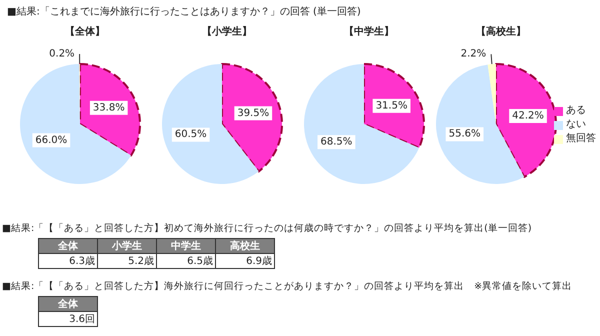 Image resolution: width=600 pixels, height=336 pixels. What do you see at coordinates (200, 261) in the screenshot?
I see `text: 6.5歳` at bounding box center [200, 261].